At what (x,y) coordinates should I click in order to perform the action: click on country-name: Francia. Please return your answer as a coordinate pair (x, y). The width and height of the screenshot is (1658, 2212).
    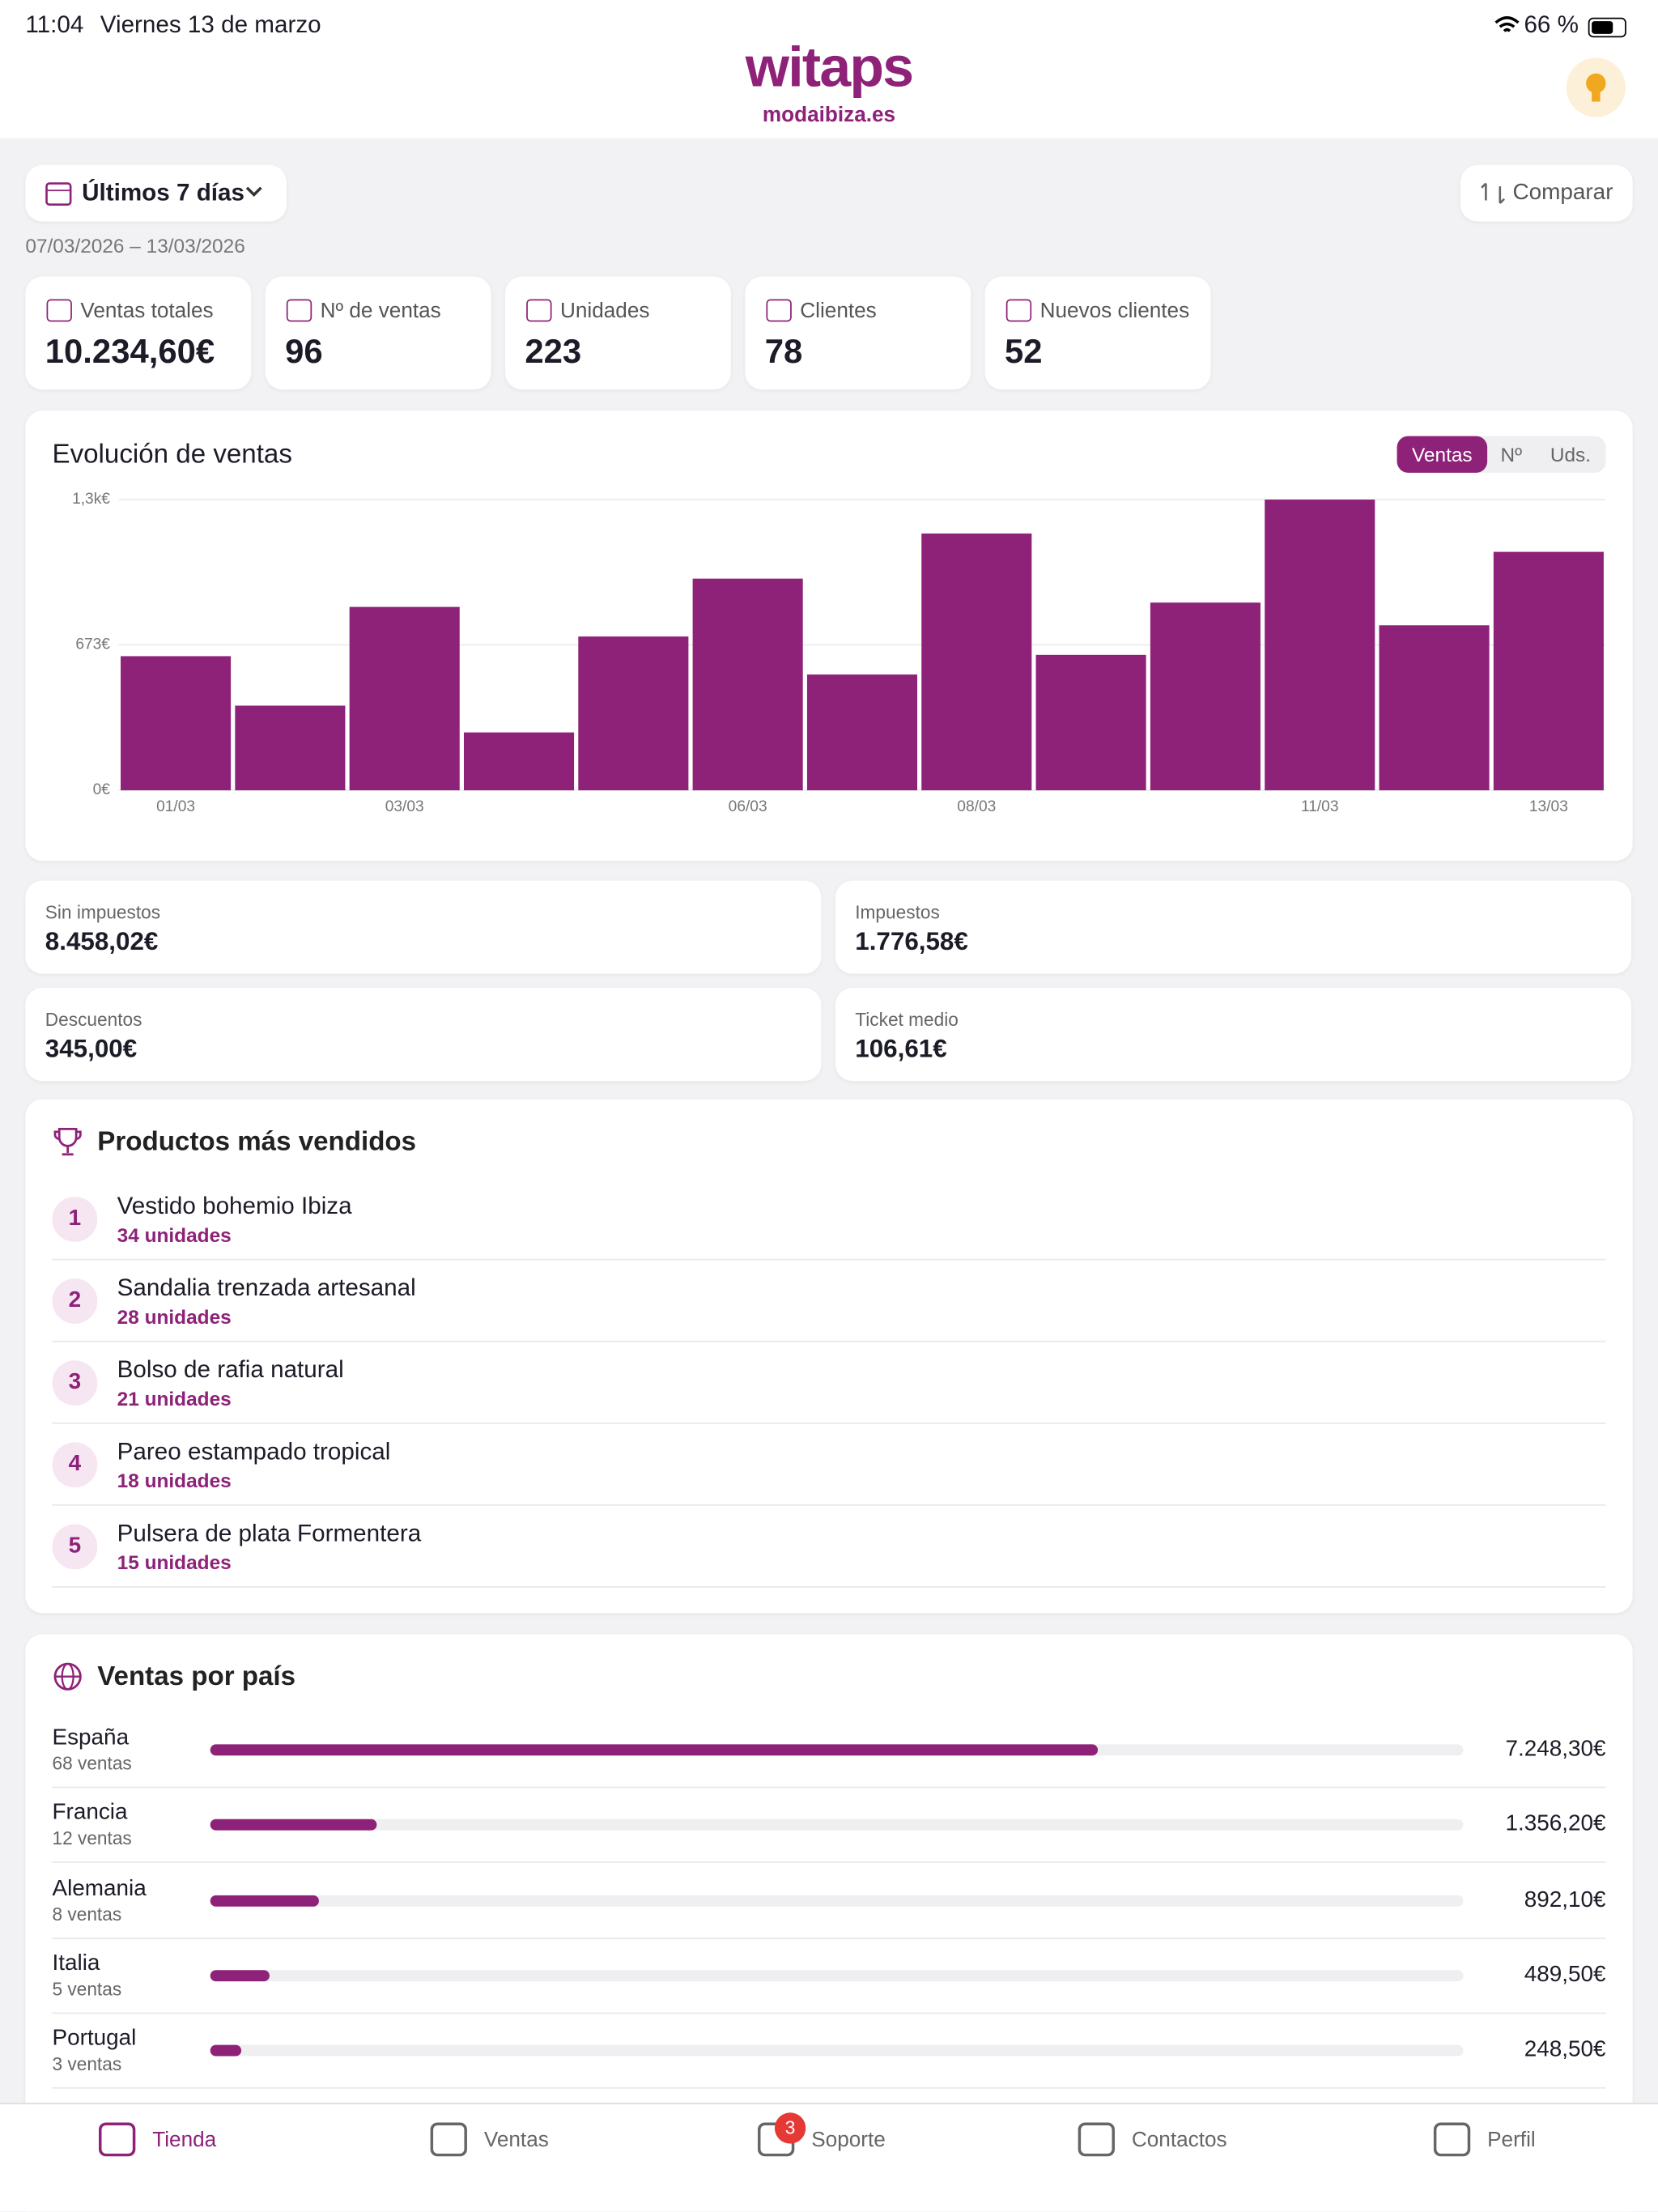
    Looking at the image, I should click on (90, 1813).